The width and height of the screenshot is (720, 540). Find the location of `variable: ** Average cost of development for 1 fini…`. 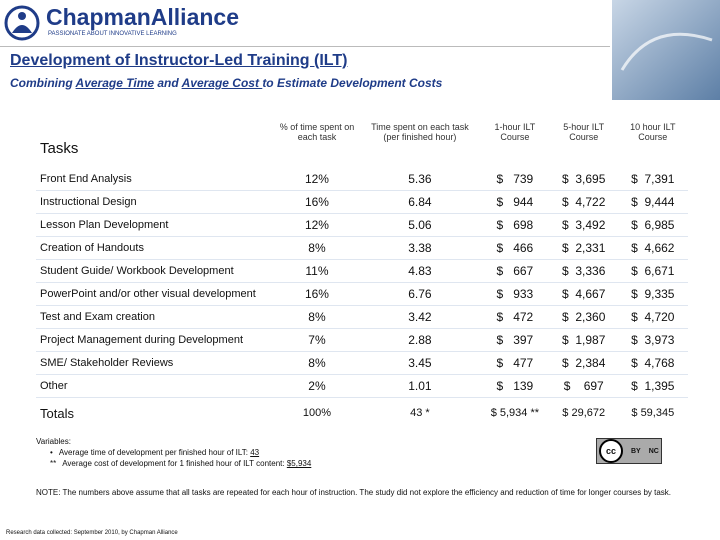

variable: ** Average cost of development for 1 fini… is located at coordinates (173, 463).